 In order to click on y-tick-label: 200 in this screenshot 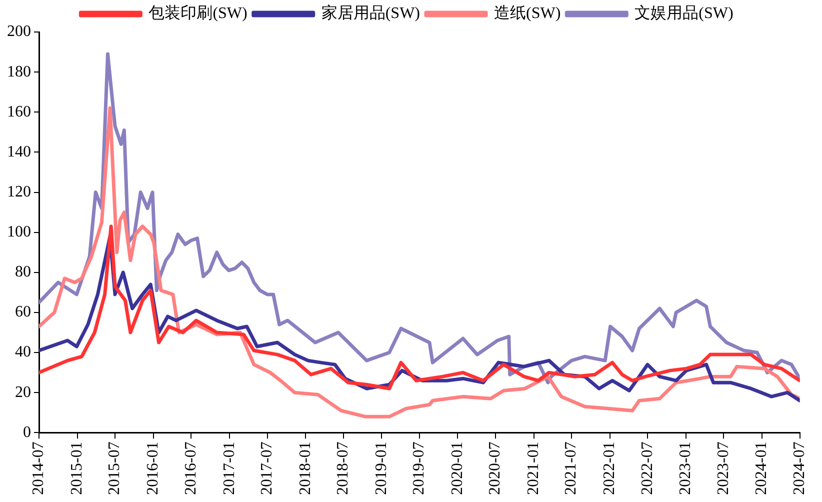, I will do `click(19, 31)`.